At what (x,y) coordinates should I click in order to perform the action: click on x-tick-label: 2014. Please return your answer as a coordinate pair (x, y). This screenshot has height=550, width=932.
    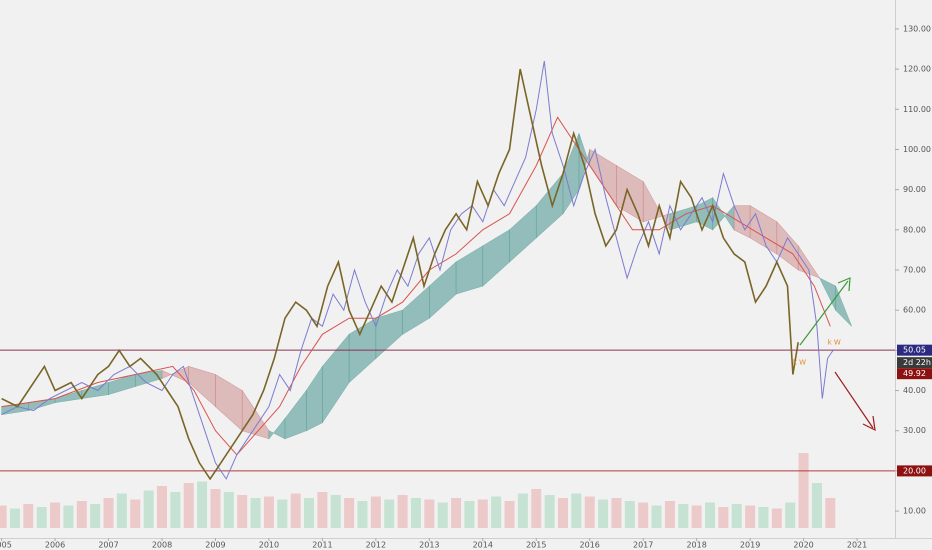
    Looking at the image, I should click on (483, 545).